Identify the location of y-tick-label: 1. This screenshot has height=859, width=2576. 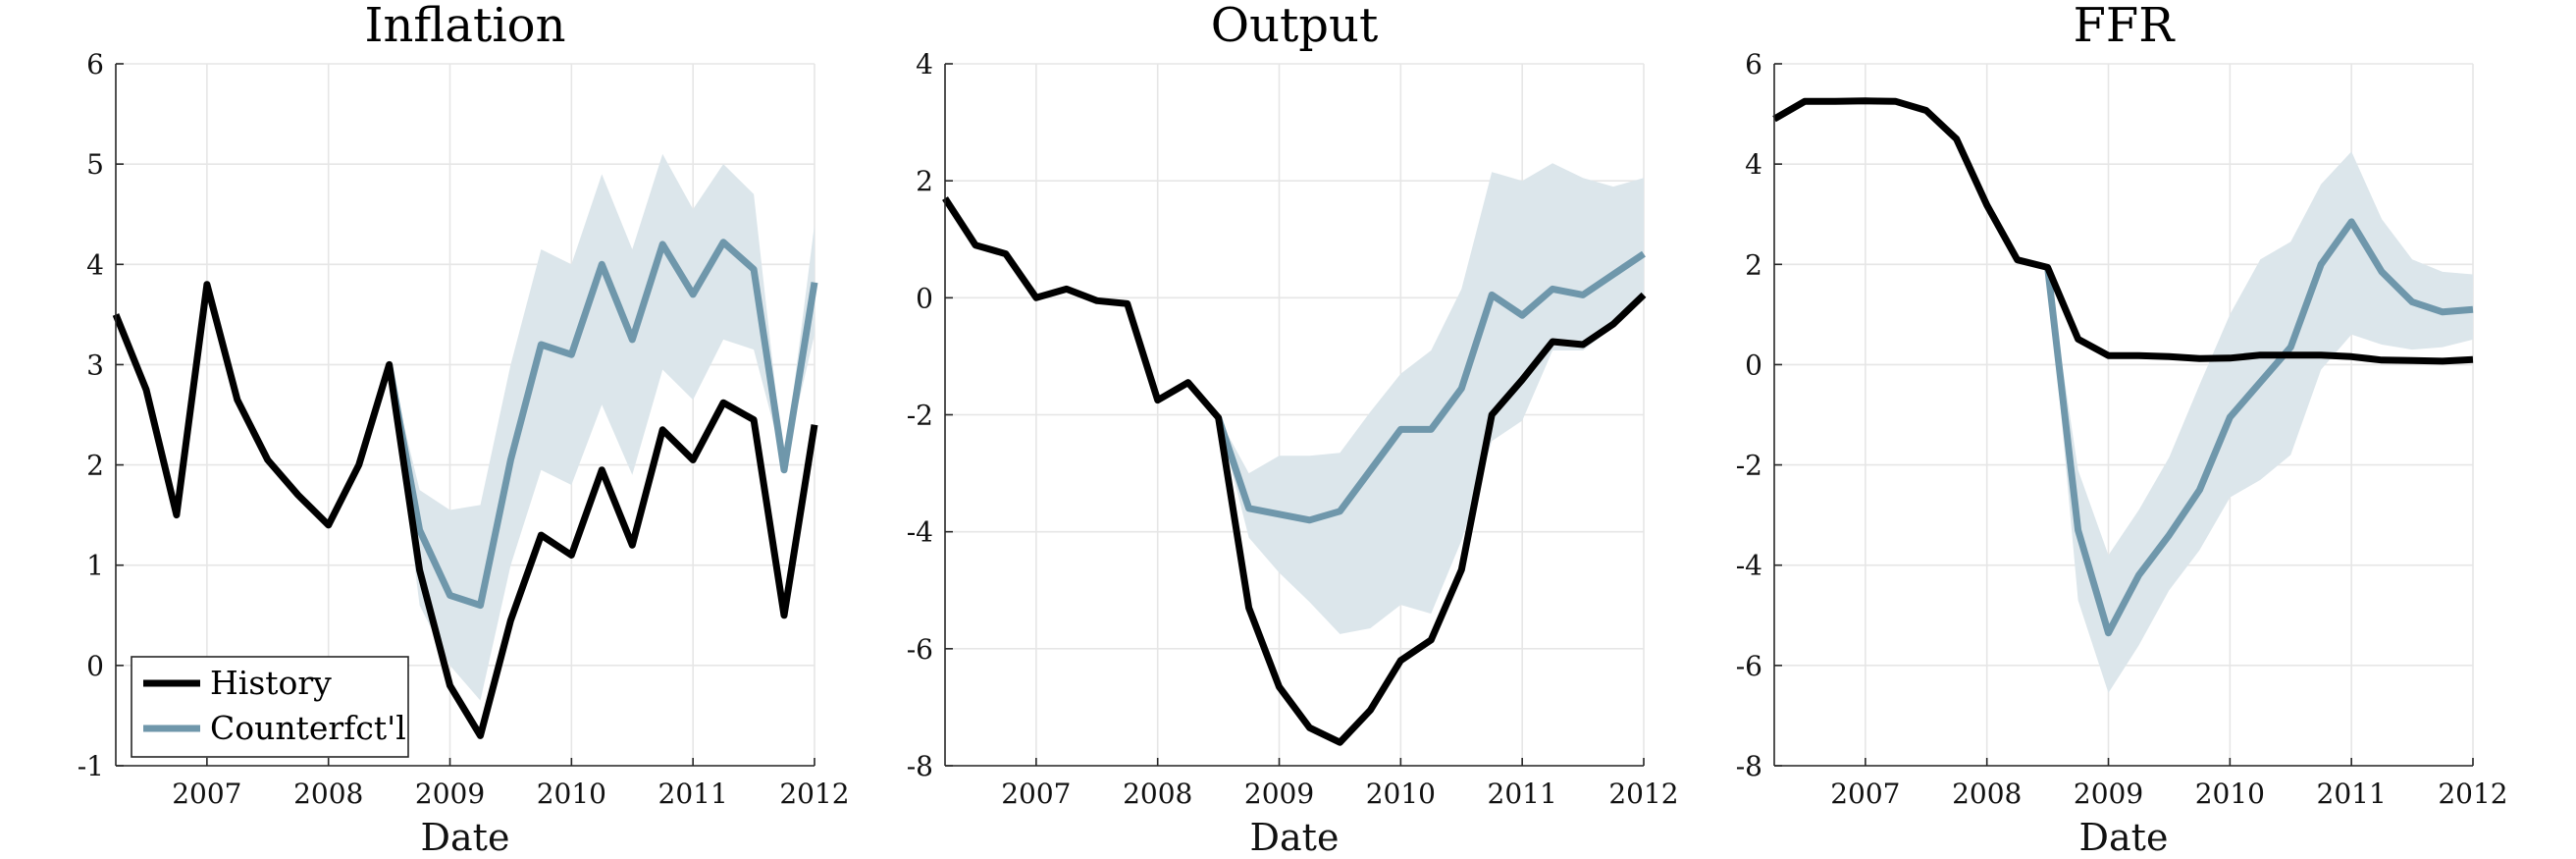
(95, 566).